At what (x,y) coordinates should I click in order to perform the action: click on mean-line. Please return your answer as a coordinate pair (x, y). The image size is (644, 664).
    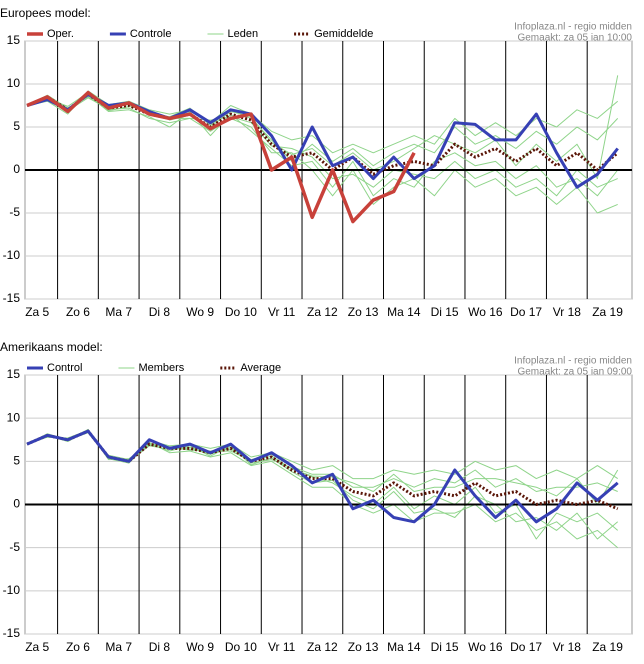
    Looking at the image, I should click on (322, 134).